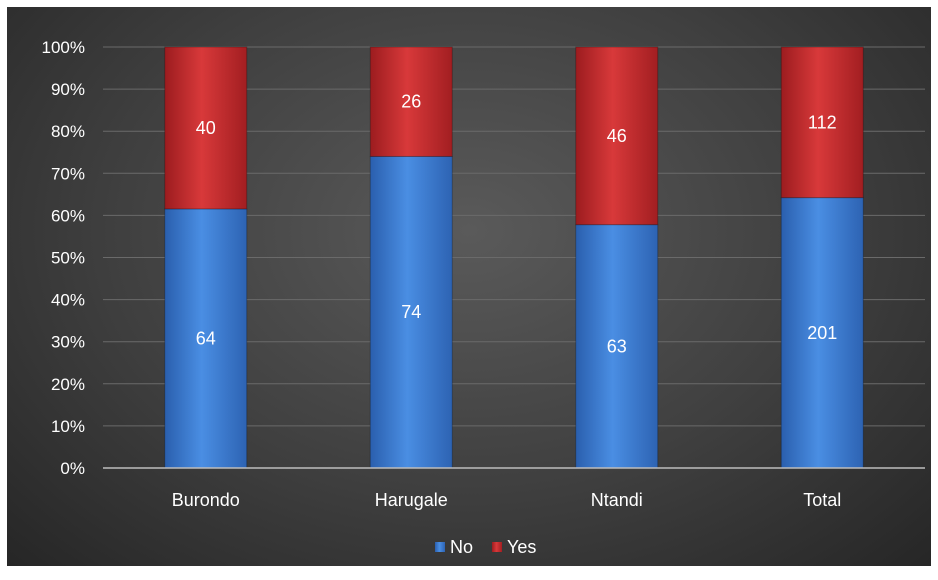  Describe the element at coordinates (822, 500) in the screenshot. I see `x-tick-label: Total` at that location.